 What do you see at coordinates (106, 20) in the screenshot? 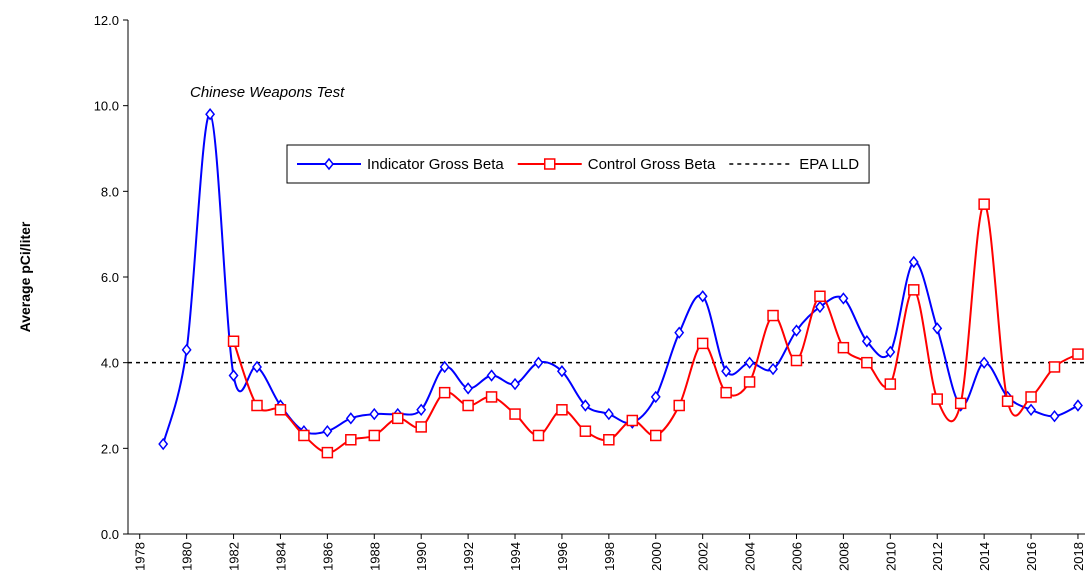
I see `y-tick-label: 12.0` at bounding box center [106, 20].